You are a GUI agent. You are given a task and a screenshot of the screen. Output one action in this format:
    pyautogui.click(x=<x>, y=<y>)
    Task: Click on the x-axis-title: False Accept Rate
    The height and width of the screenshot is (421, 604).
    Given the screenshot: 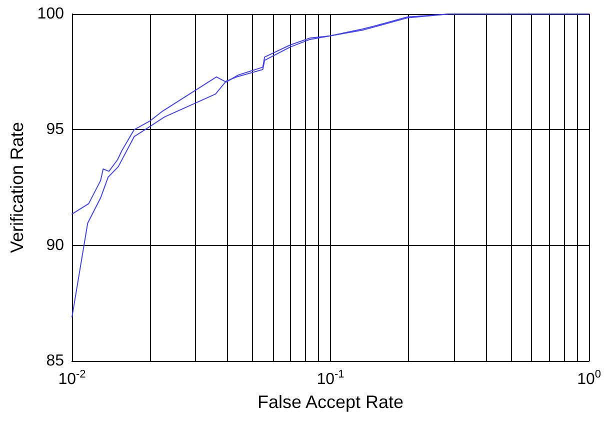 What is the action you would take?
    pyautogui.click(x=330, y=402)
    